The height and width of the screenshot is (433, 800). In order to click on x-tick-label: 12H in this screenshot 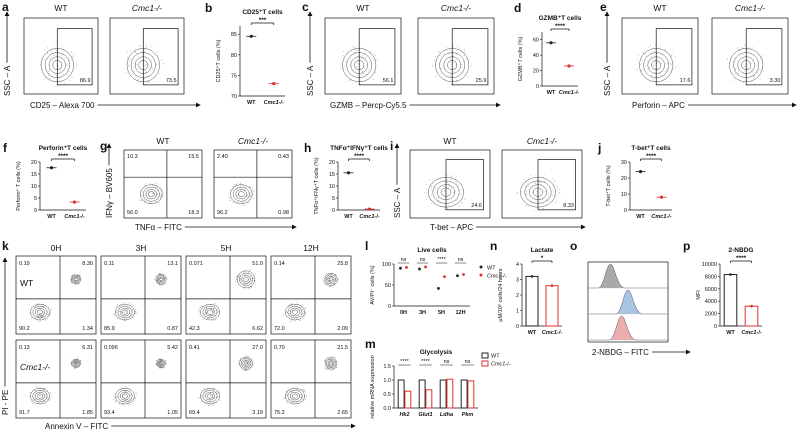, I will do `click(460, 313)`.